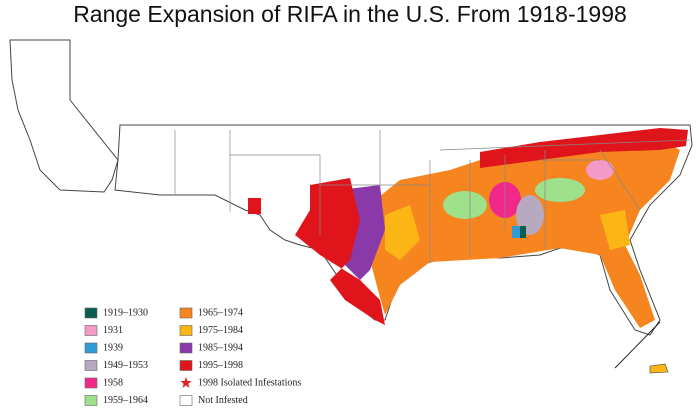  Describe the element at coordinates (186, 382) in the screenshot. I see `legend-star` at that location.